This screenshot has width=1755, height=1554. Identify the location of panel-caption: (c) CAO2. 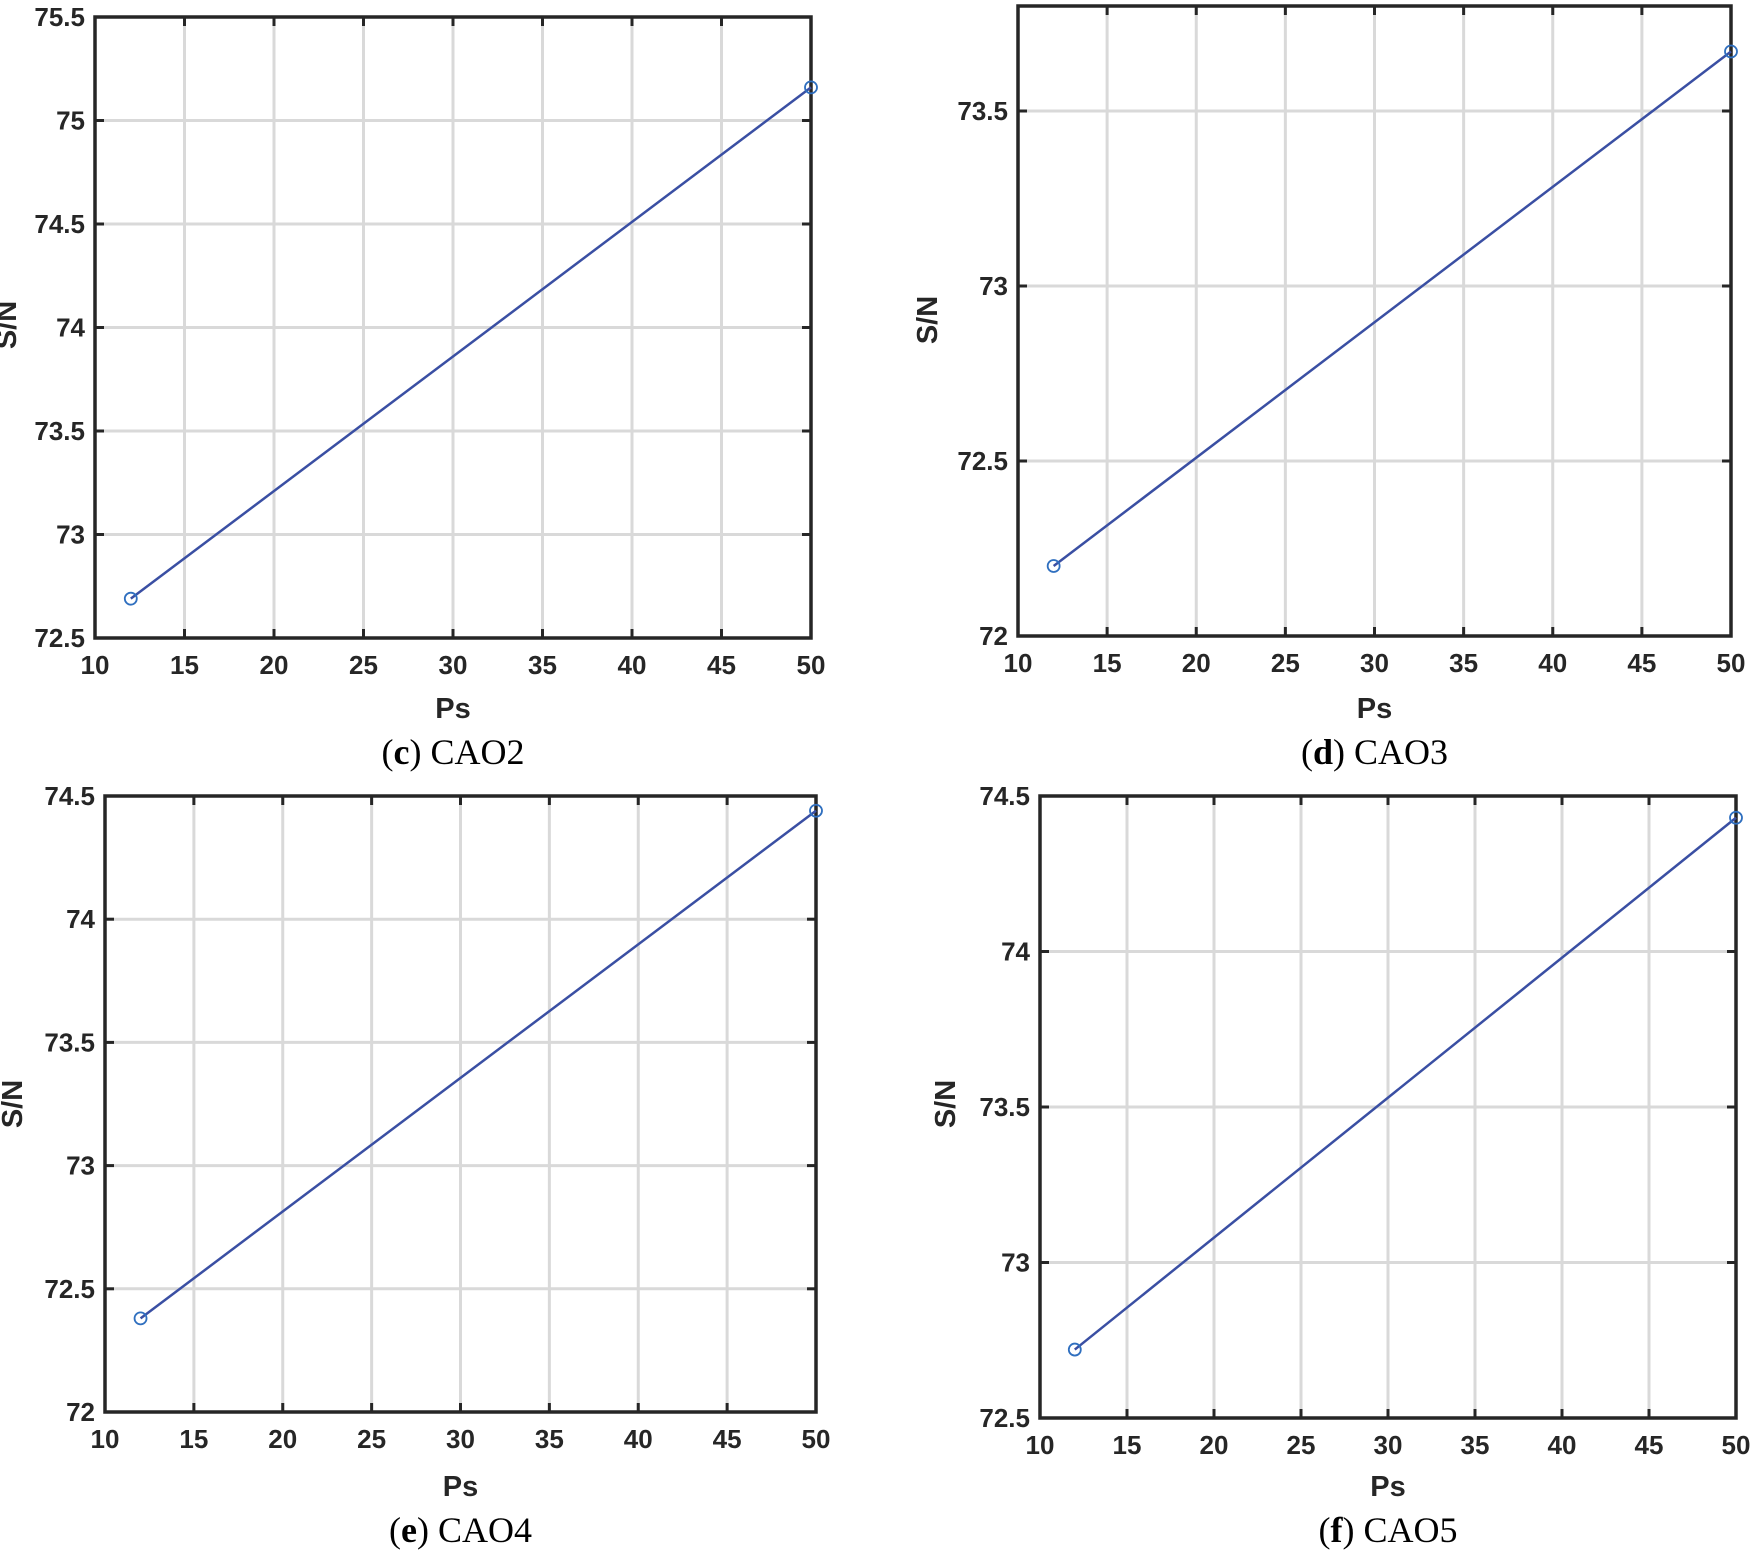
(453, 752).